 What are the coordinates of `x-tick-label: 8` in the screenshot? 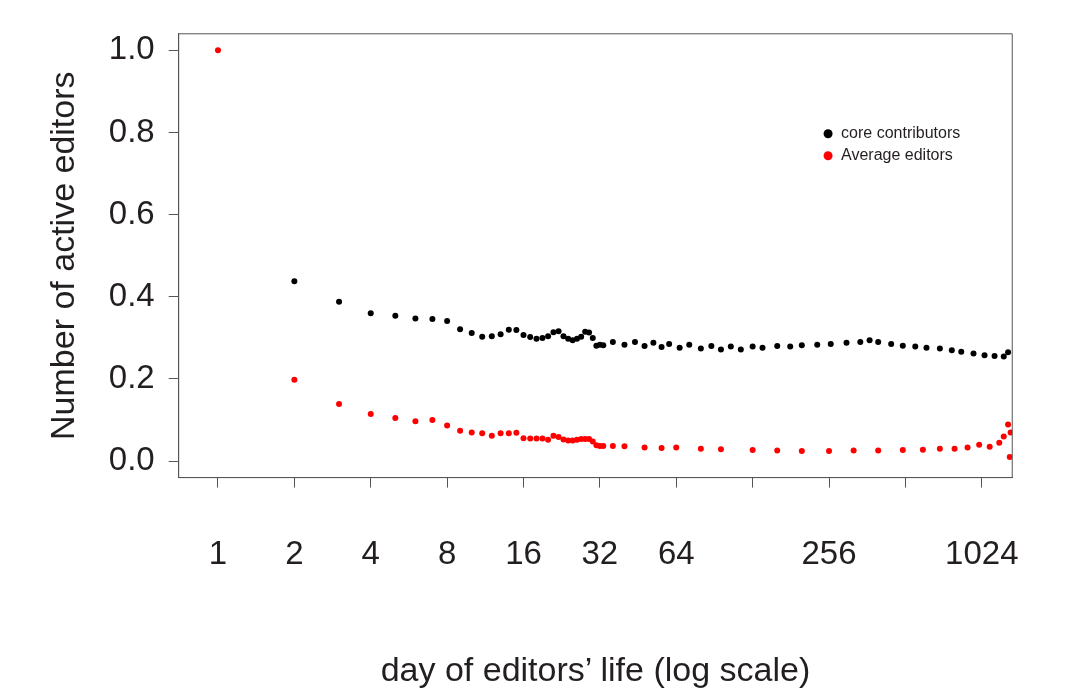 It's located at (447, 553).